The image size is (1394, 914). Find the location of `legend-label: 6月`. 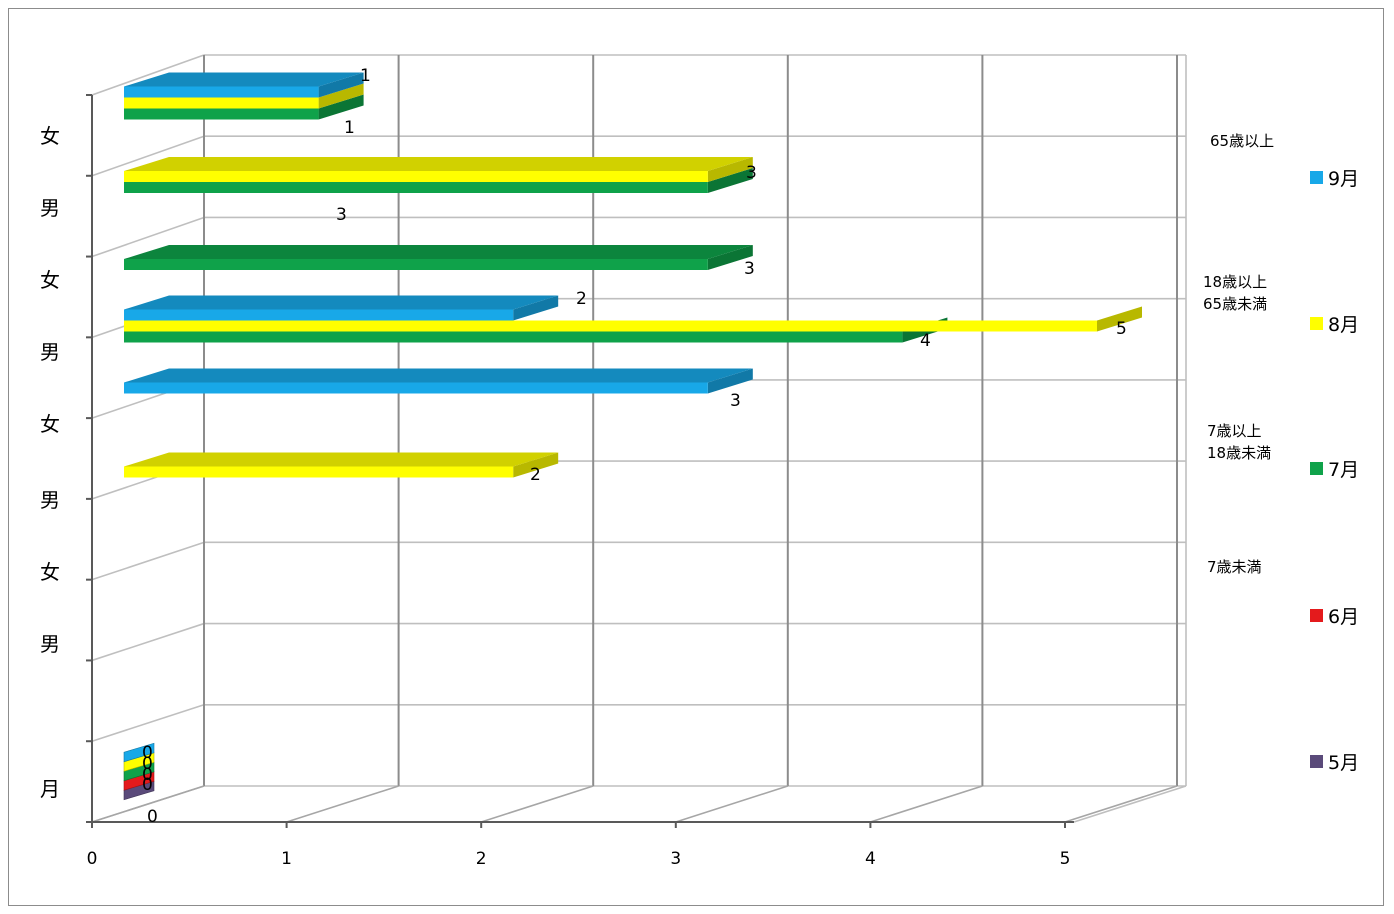

legend-label: 6月 is located at coordinates (1344, 617).